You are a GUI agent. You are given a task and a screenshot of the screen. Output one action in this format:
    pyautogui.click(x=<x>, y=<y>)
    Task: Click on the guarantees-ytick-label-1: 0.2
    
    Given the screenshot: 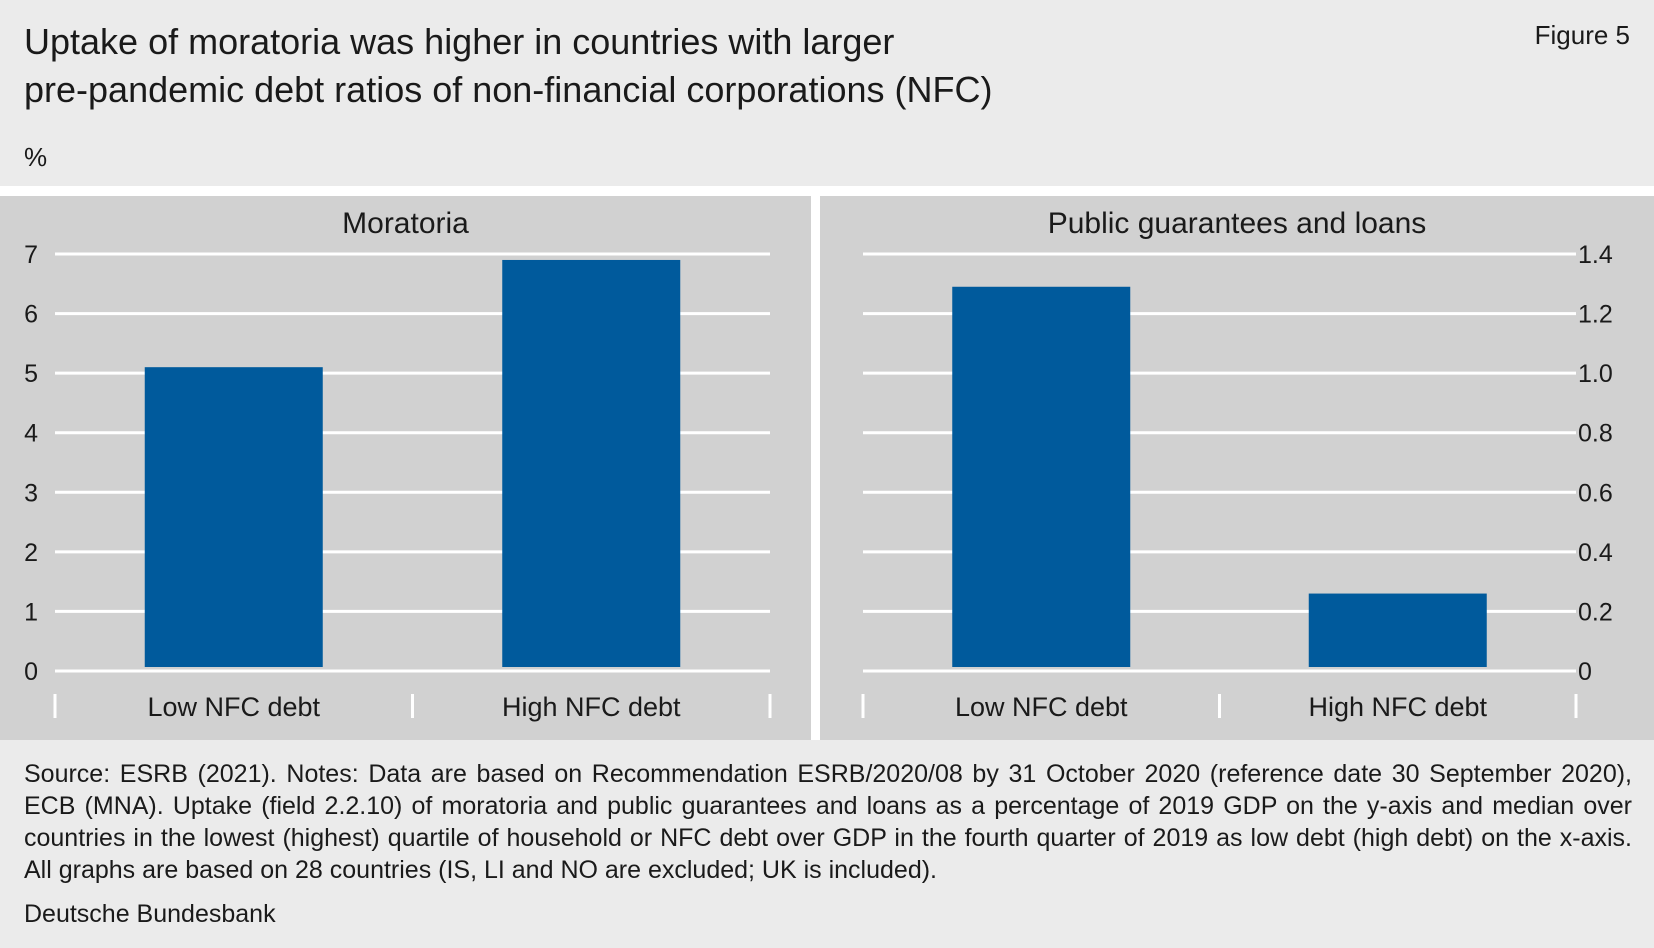 What is the action you would take?
    pyautogui.click(x=1595, y=612)
    